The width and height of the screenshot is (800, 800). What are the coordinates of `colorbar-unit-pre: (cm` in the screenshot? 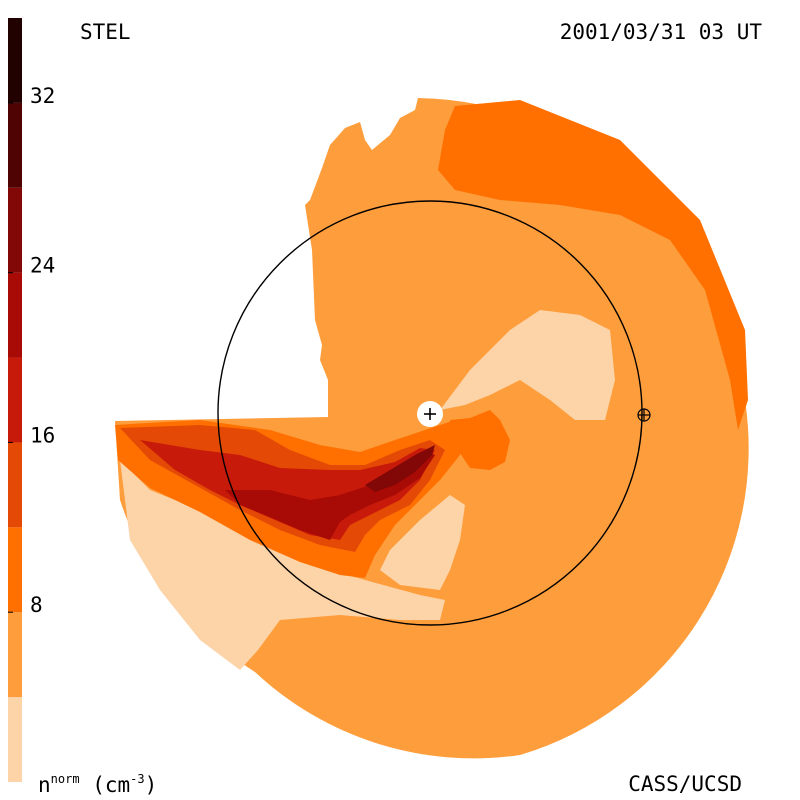 It's located at (111, 785).